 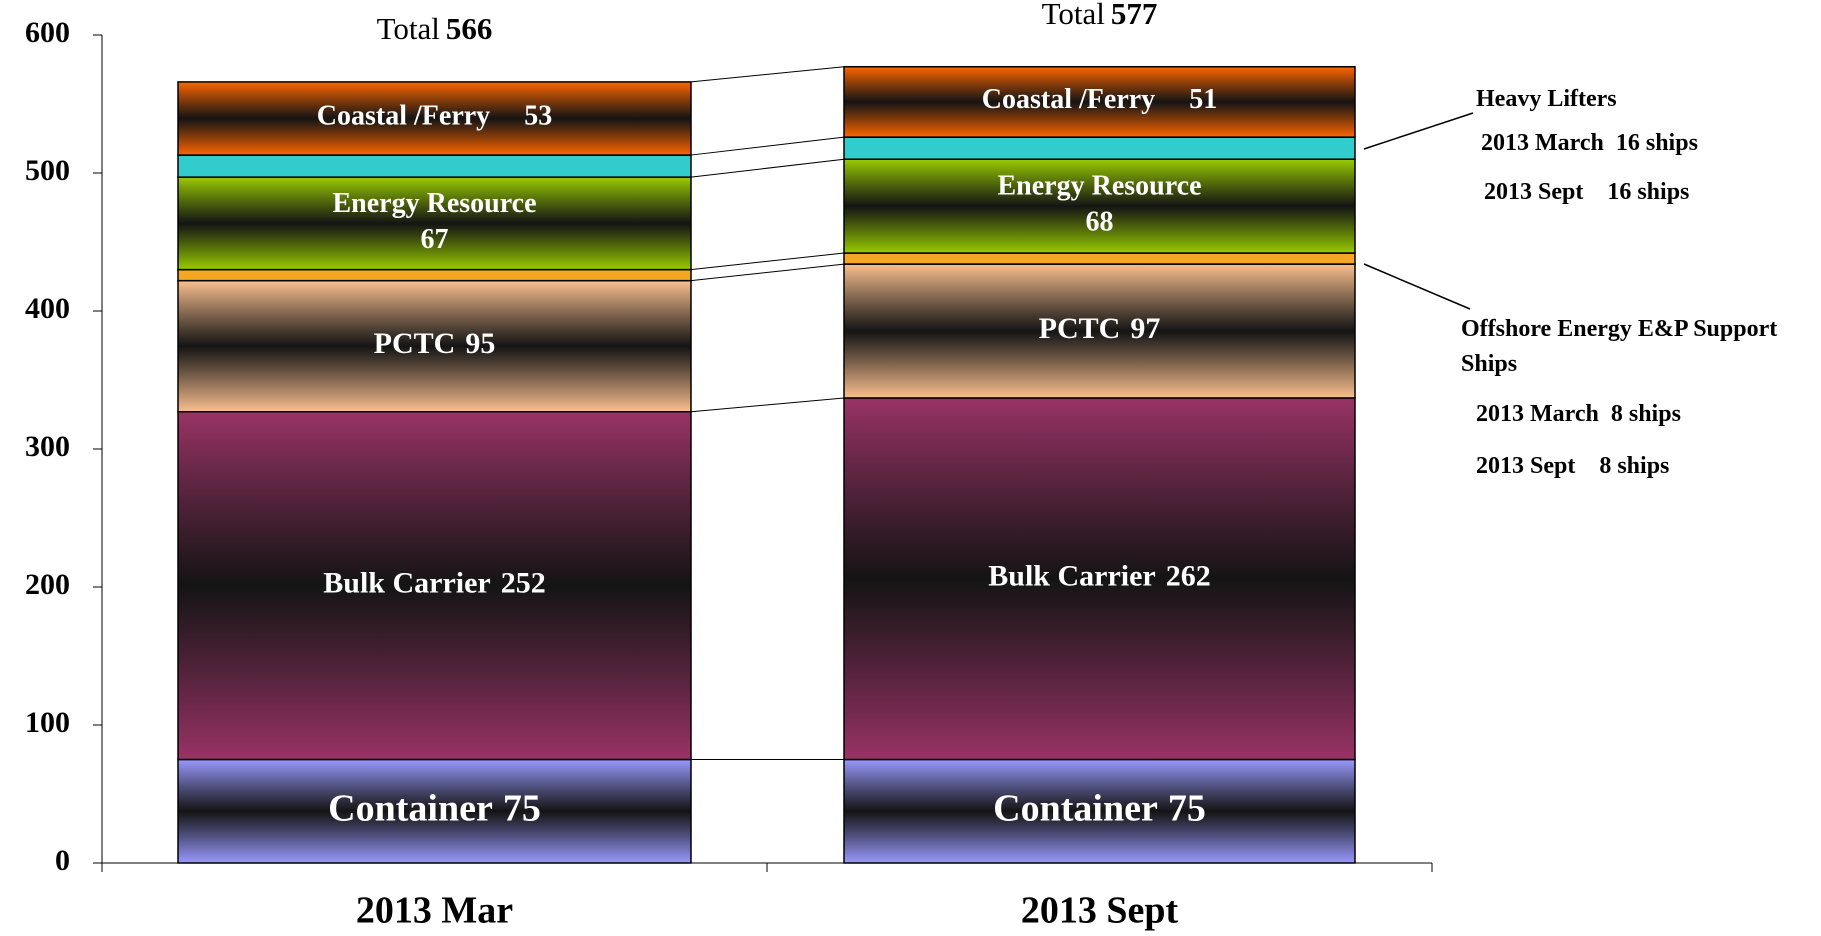 I want to click on data-label: 68, so click(x=1100, y=222).